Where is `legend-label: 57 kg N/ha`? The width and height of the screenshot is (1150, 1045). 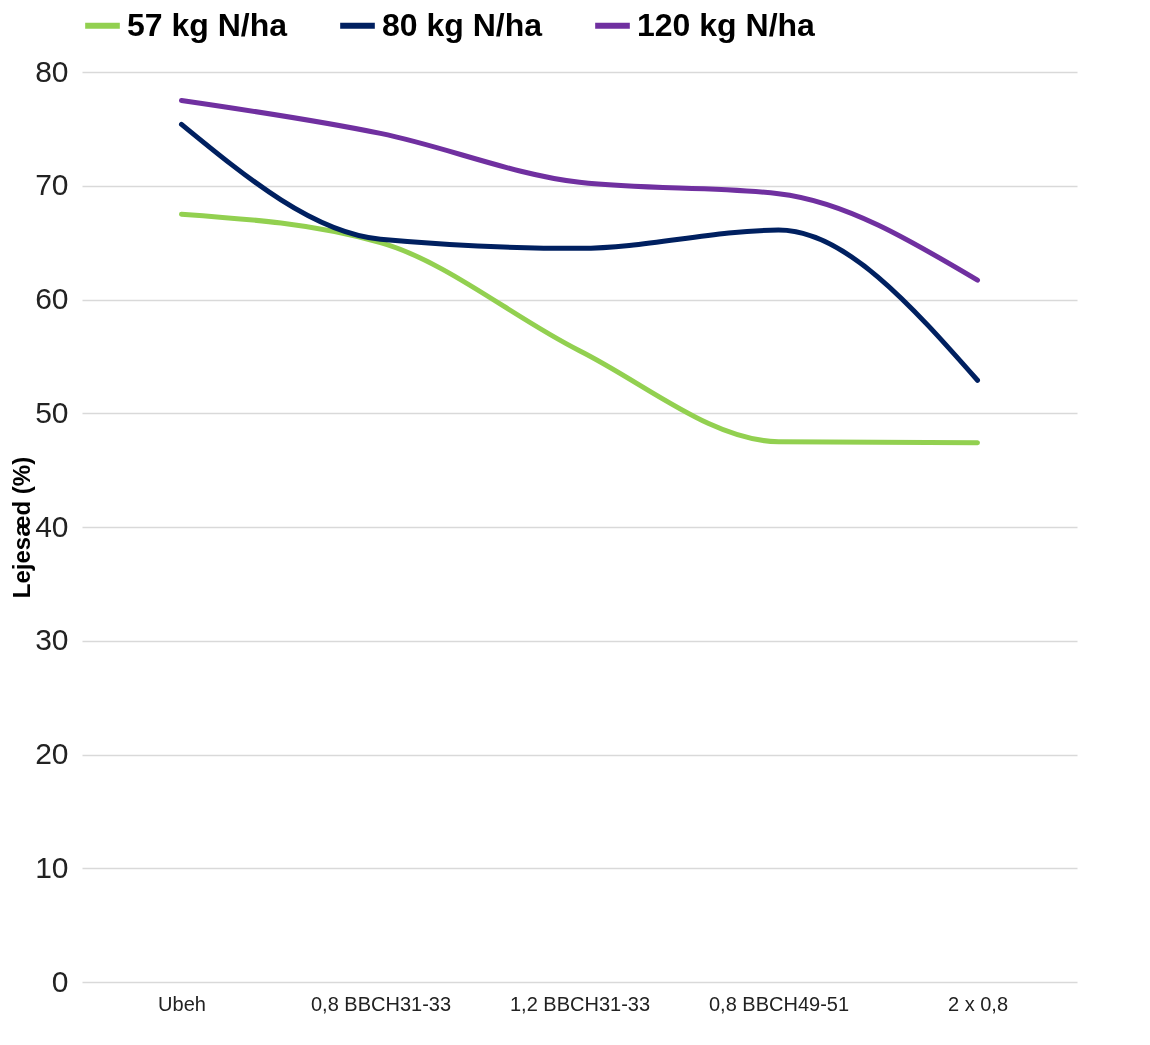 legend-label: 57 kg N/ha is located at coordinates (207, 24).